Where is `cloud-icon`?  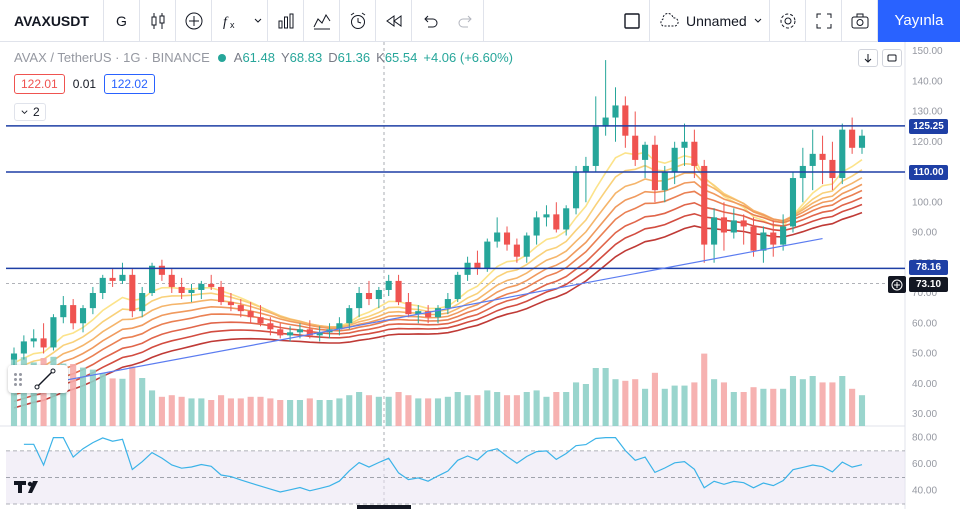
cloud-icon is located at coordinates (669, 19).